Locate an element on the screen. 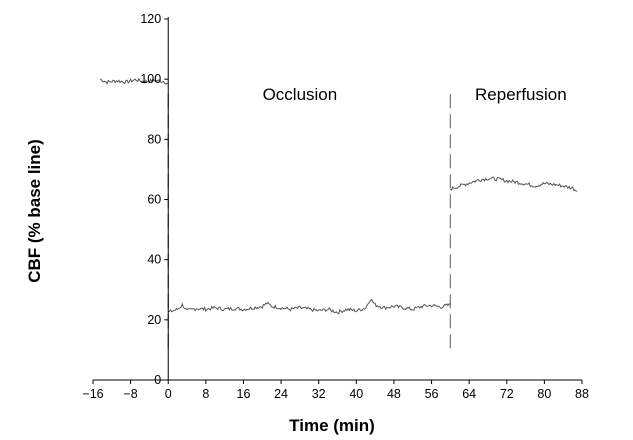 This screenshot has height=440, width=633. annotations: Occlusion Reperfusion is located at coordinates (415, 94).